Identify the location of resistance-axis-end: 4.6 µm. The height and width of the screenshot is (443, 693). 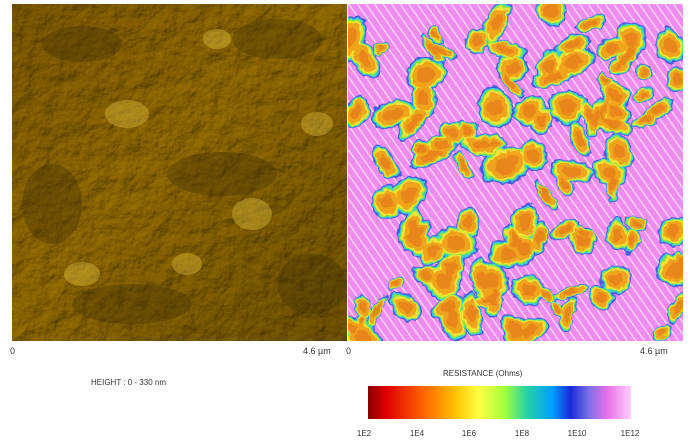
(654, 351).